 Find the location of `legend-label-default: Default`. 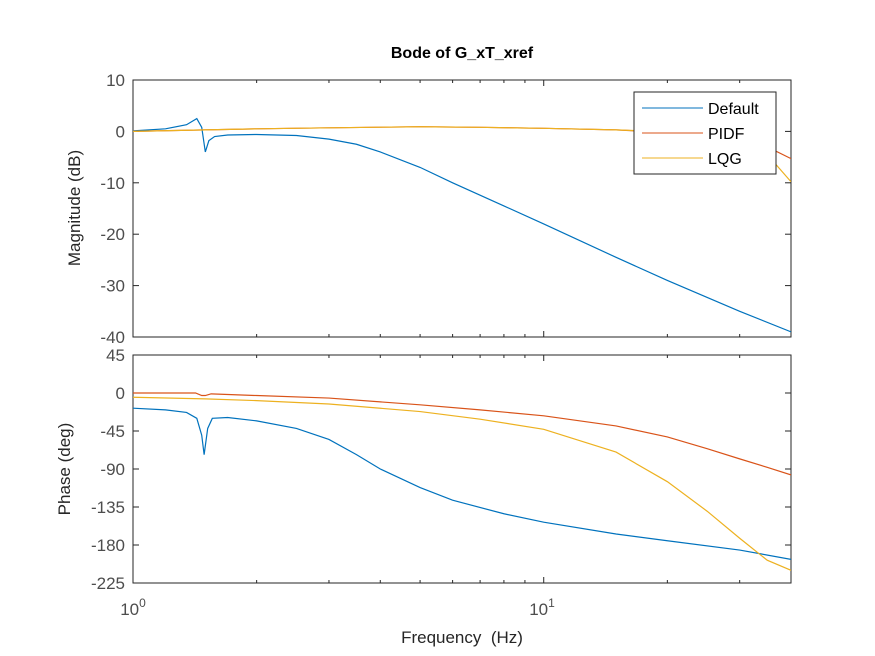

legend-label-default: Default is located at coordinates (733, 109).